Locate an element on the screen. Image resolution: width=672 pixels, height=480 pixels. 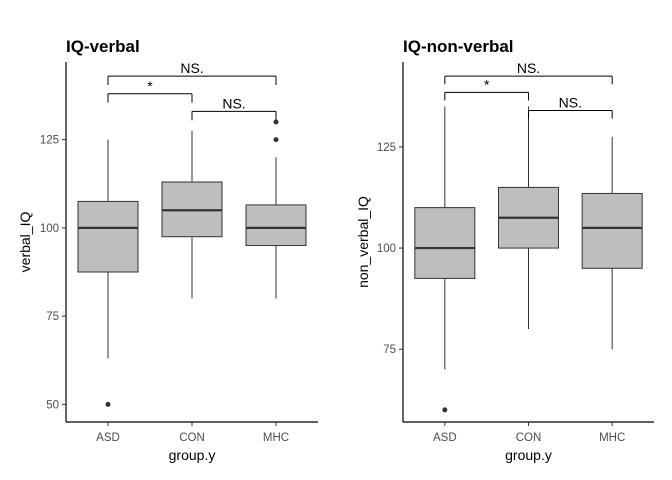
panel-title: IQ-non-verbal is located at coordinates (458, 46).